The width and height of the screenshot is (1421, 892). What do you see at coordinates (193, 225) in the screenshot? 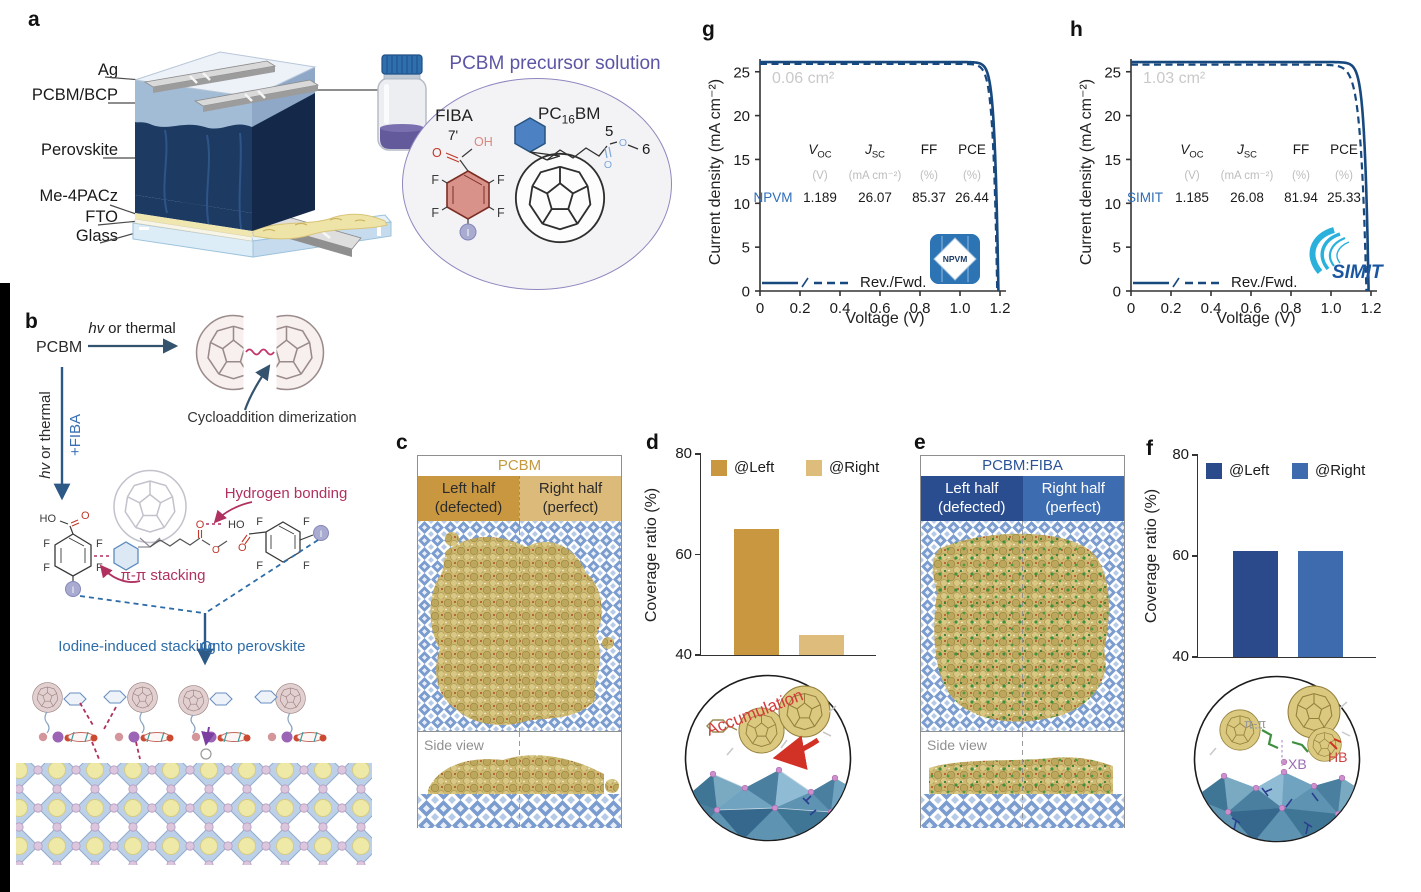
I see `me4pacz-layer-front` at bounding box center [193, 225].